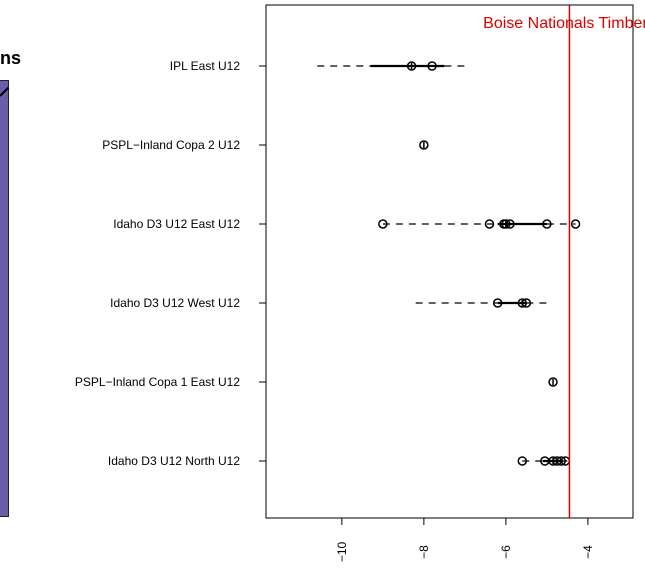 This screenshot has width=645, height=575. I want to click on x-tick-label: −8, so click(424, 552).